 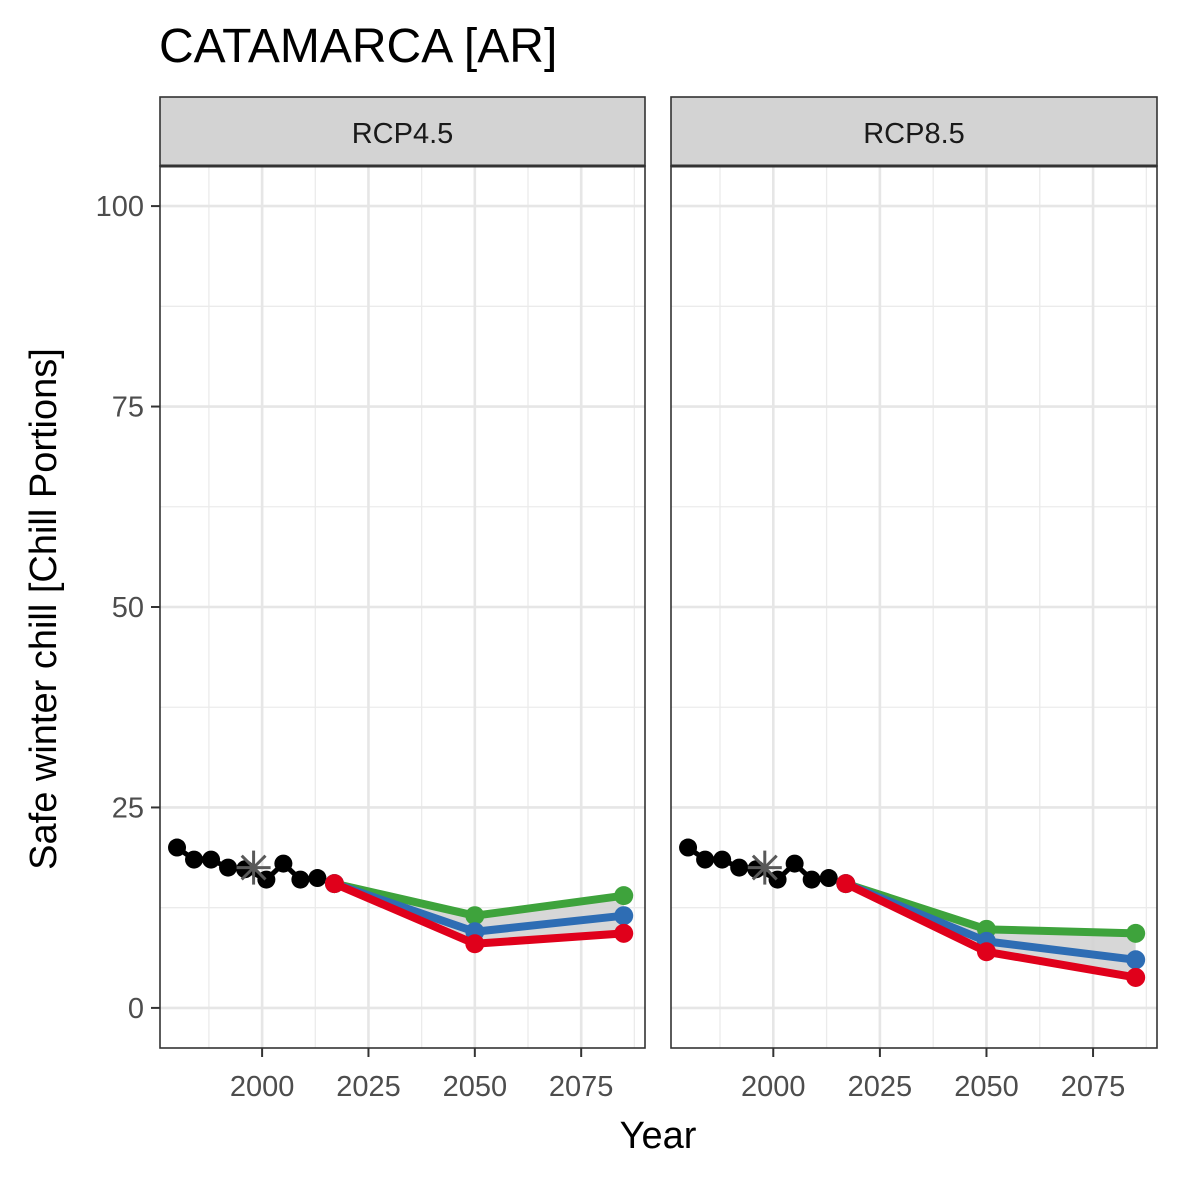 What do you see at coordinates (128, 808) in the screenshot?
I see `y-tick-label: 25` at bounding box center [128, 808].